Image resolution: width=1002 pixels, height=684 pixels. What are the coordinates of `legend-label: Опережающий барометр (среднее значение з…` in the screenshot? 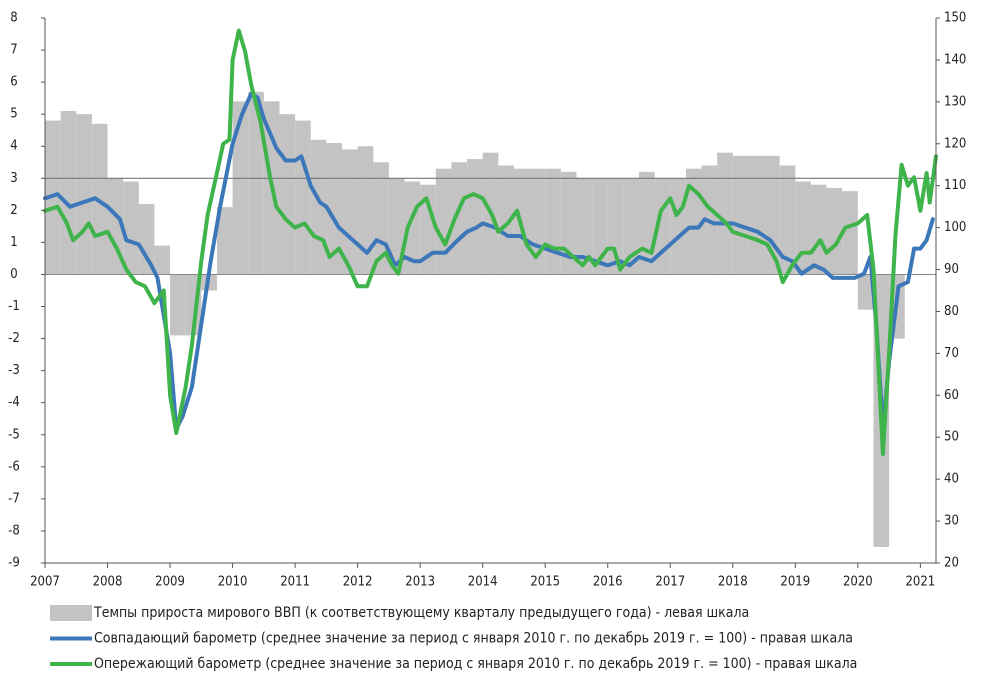 It's located at (475, 664).